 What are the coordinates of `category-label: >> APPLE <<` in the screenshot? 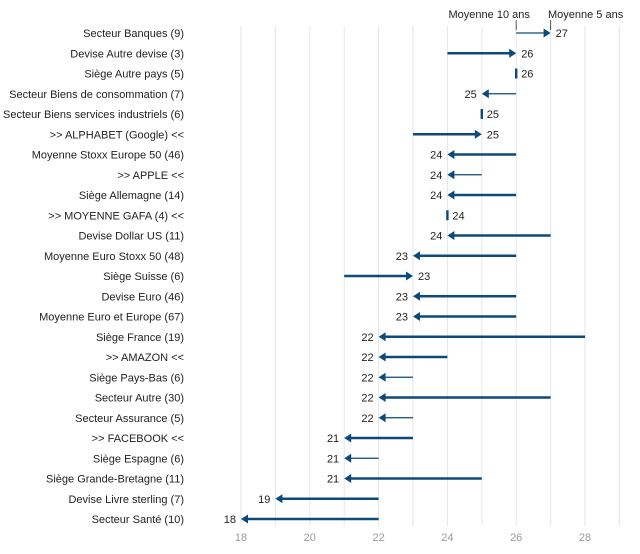 It's located at (150, 176).